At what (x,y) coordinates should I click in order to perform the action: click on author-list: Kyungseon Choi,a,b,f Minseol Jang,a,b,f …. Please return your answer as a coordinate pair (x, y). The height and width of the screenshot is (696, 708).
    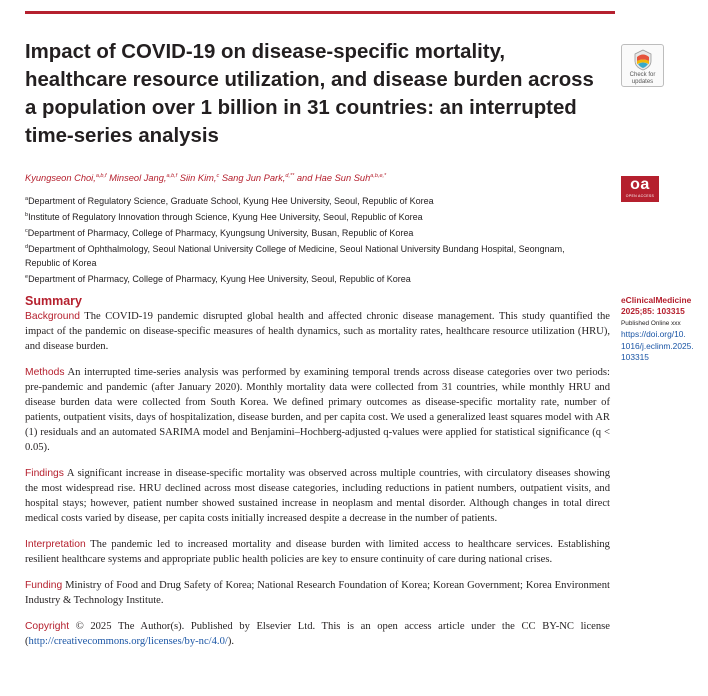
    Looking at the image, I should click on (317, 177).